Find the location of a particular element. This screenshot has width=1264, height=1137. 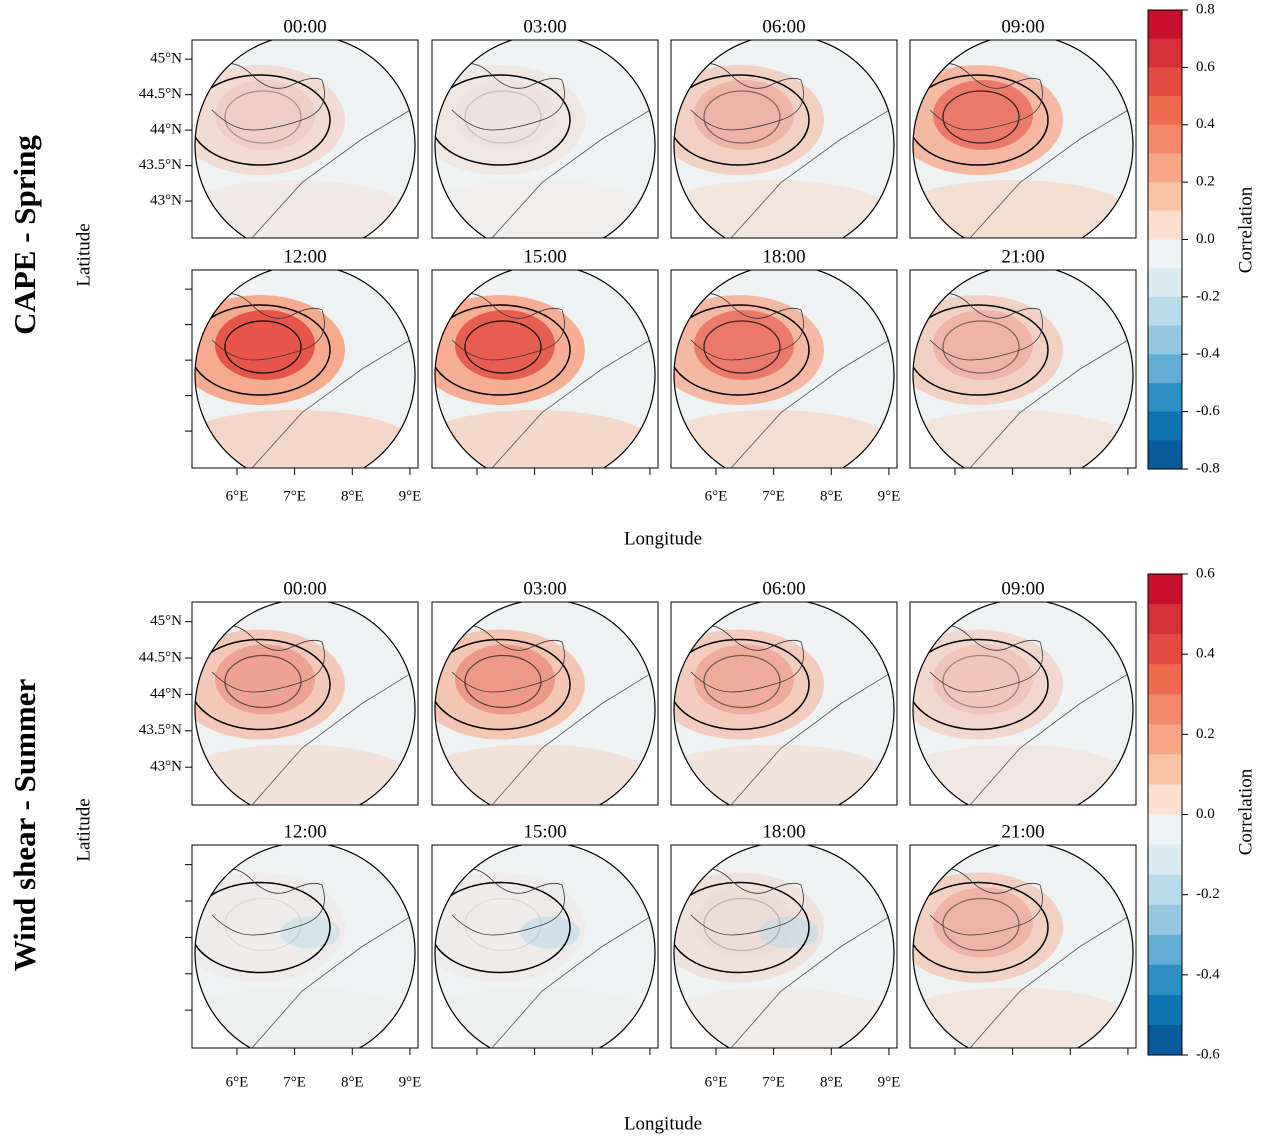

y-tick-label: 44.5°N is located at coordinates (160, 657).